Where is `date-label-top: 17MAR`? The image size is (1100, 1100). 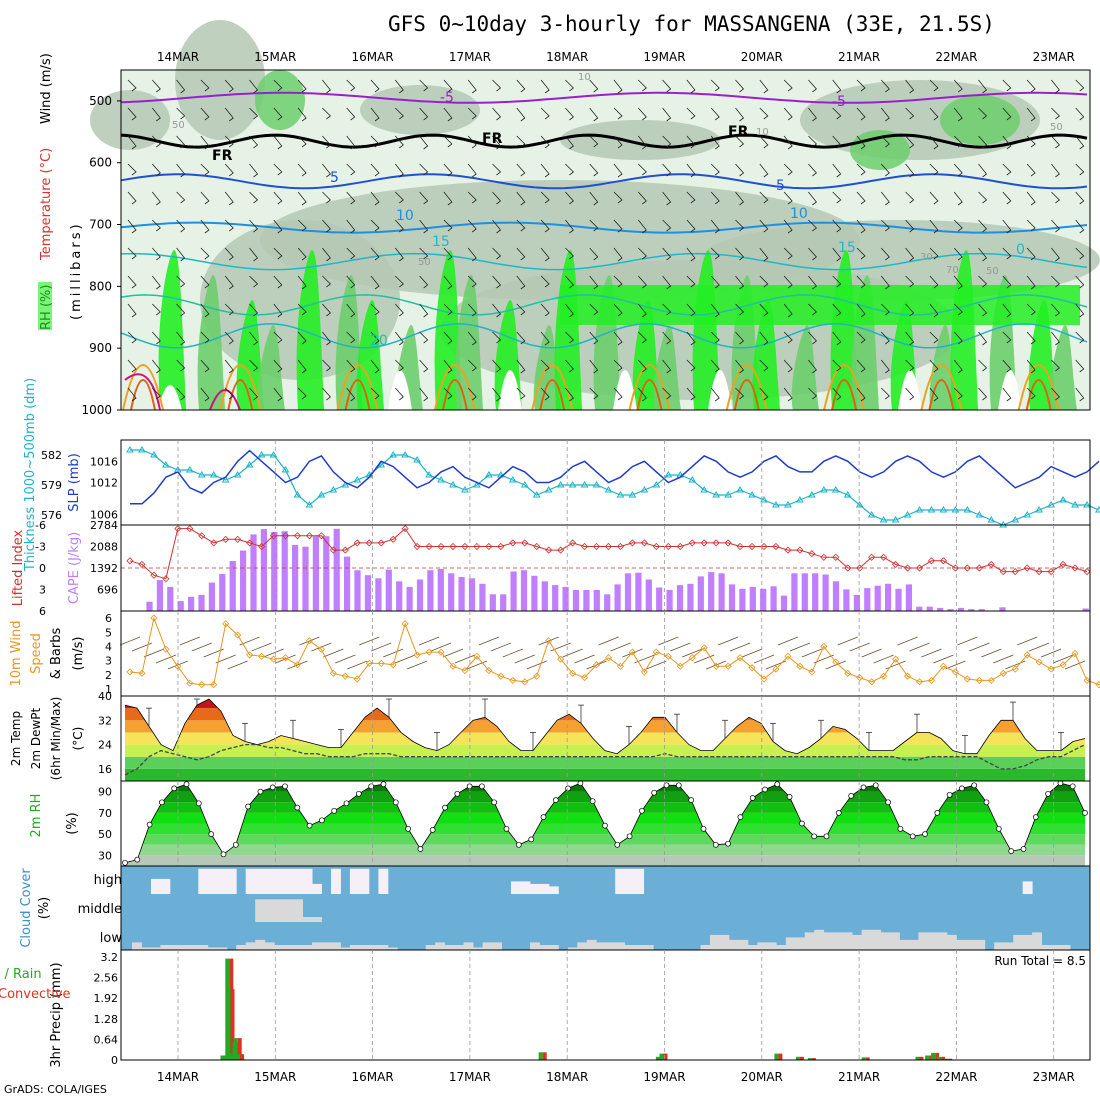 date-label-top: 17MAR is located at coordinates (470, 57).